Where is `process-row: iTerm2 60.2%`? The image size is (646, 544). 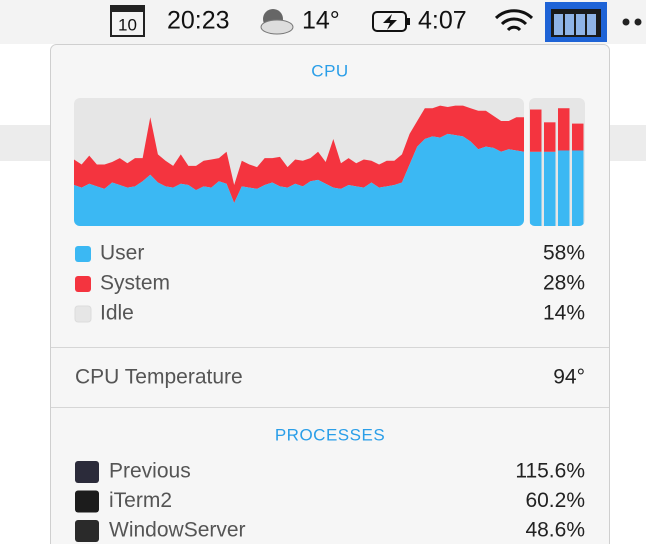 process-row: iTerm2 60.2% is located at coordinates (330, 501).